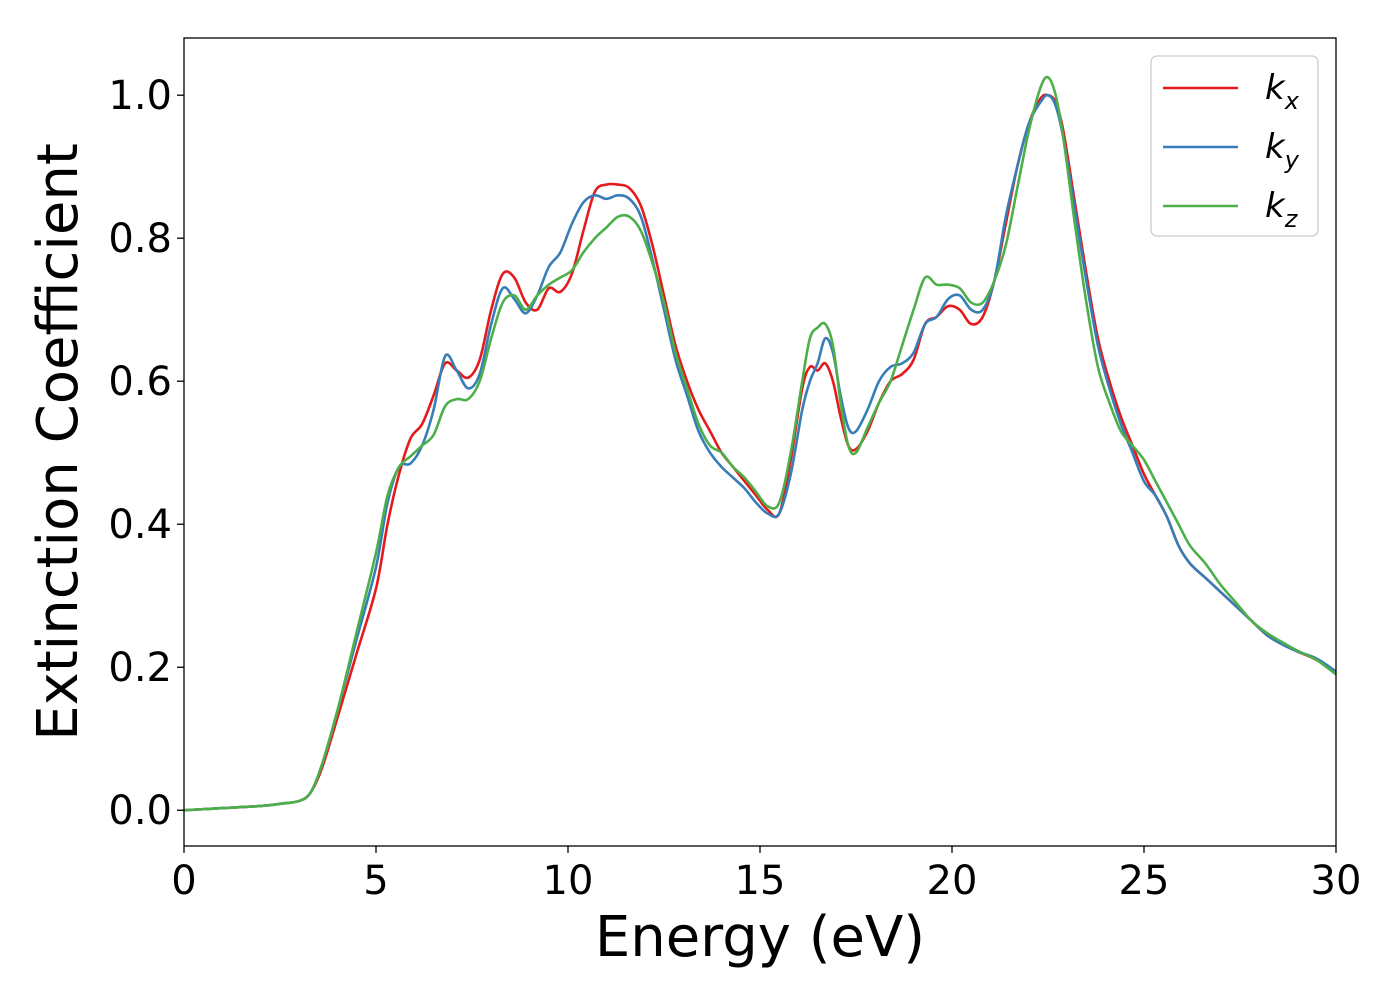  Describe the element at coordinates (1282, 150) in the screenshot. I see `legend-label-y: ky` at that location.